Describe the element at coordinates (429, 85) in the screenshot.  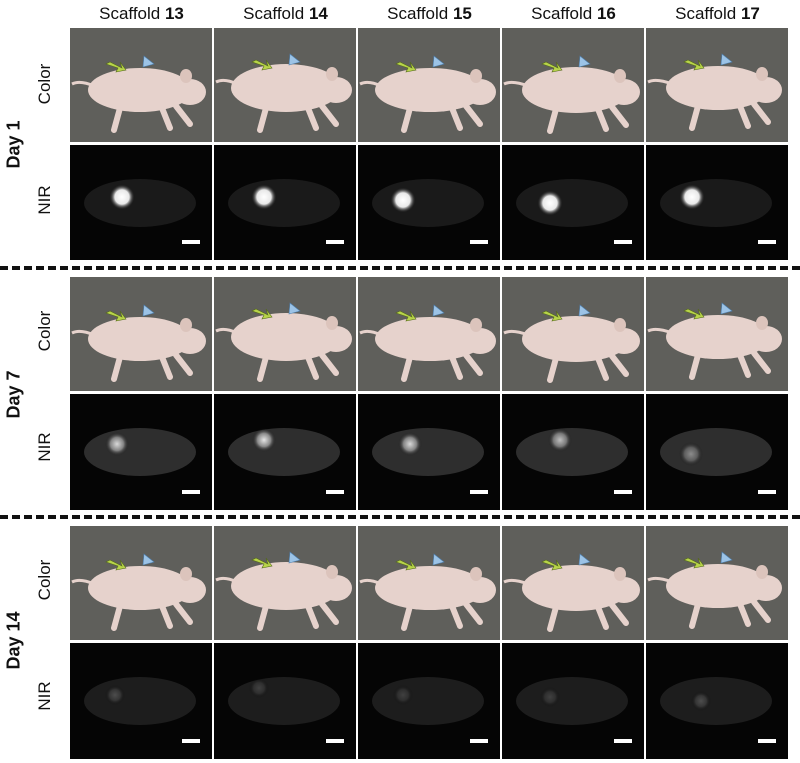
I see `color-image-day1-scaffold15` at that location.